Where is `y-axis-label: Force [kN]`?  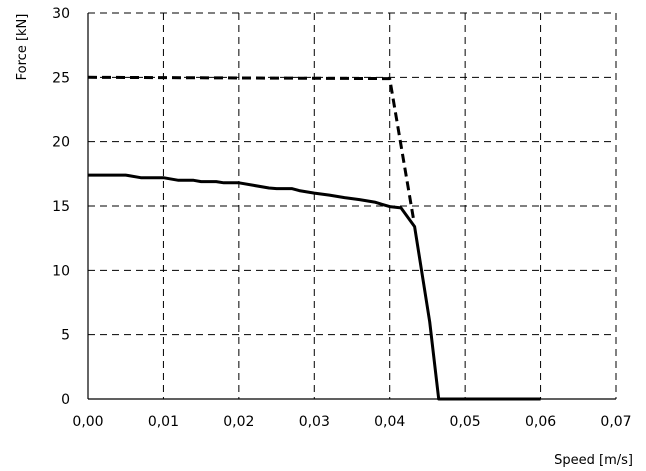
y-axis-label: Force [kN] is located at coordinates (22, 47).